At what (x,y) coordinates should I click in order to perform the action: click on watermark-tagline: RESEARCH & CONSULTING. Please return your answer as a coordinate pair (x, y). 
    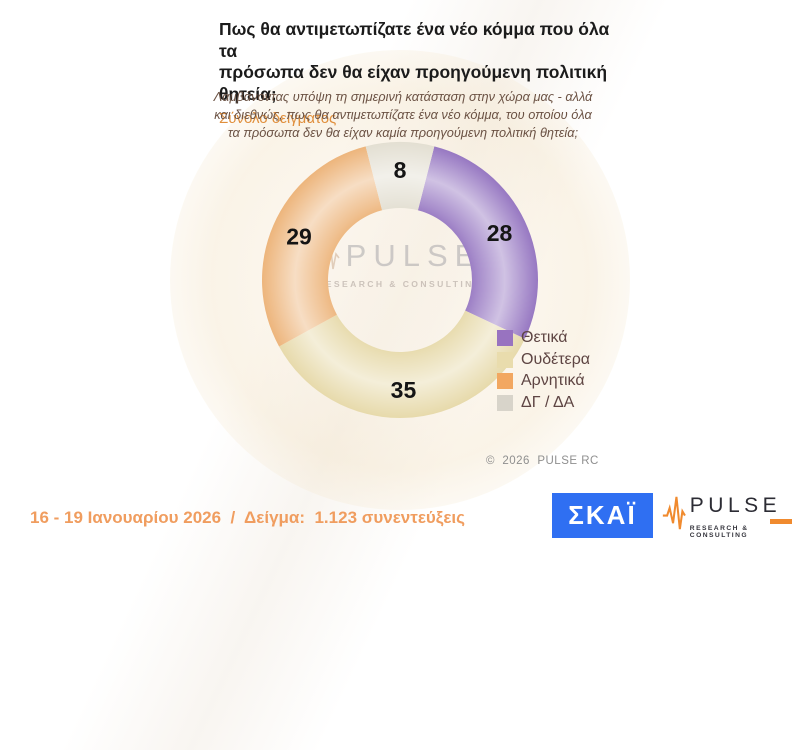
    Looking at the image, I should click on (400, 284).